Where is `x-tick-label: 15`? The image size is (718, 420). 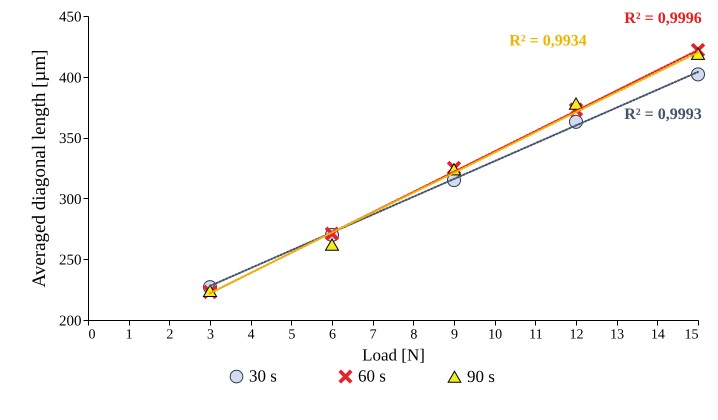
x-tick-label: 15 is located at coordinates (691, 335).